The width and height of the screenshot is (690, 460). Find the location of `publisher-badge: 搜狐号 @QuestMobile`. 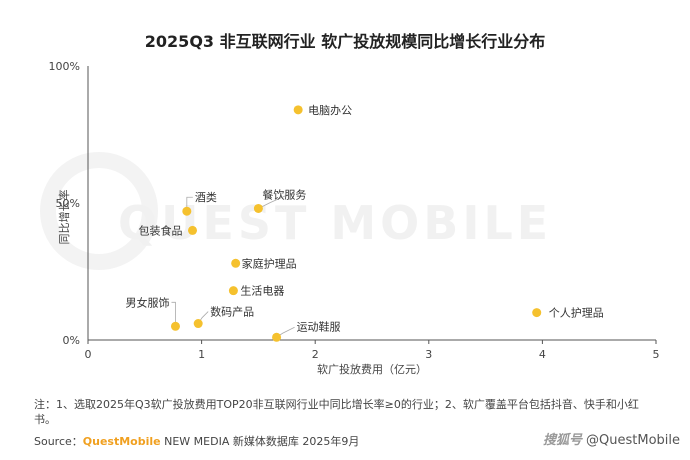

publisher-badge: 搜狐号 @QuestMobile is located at coordinates (611, 438).